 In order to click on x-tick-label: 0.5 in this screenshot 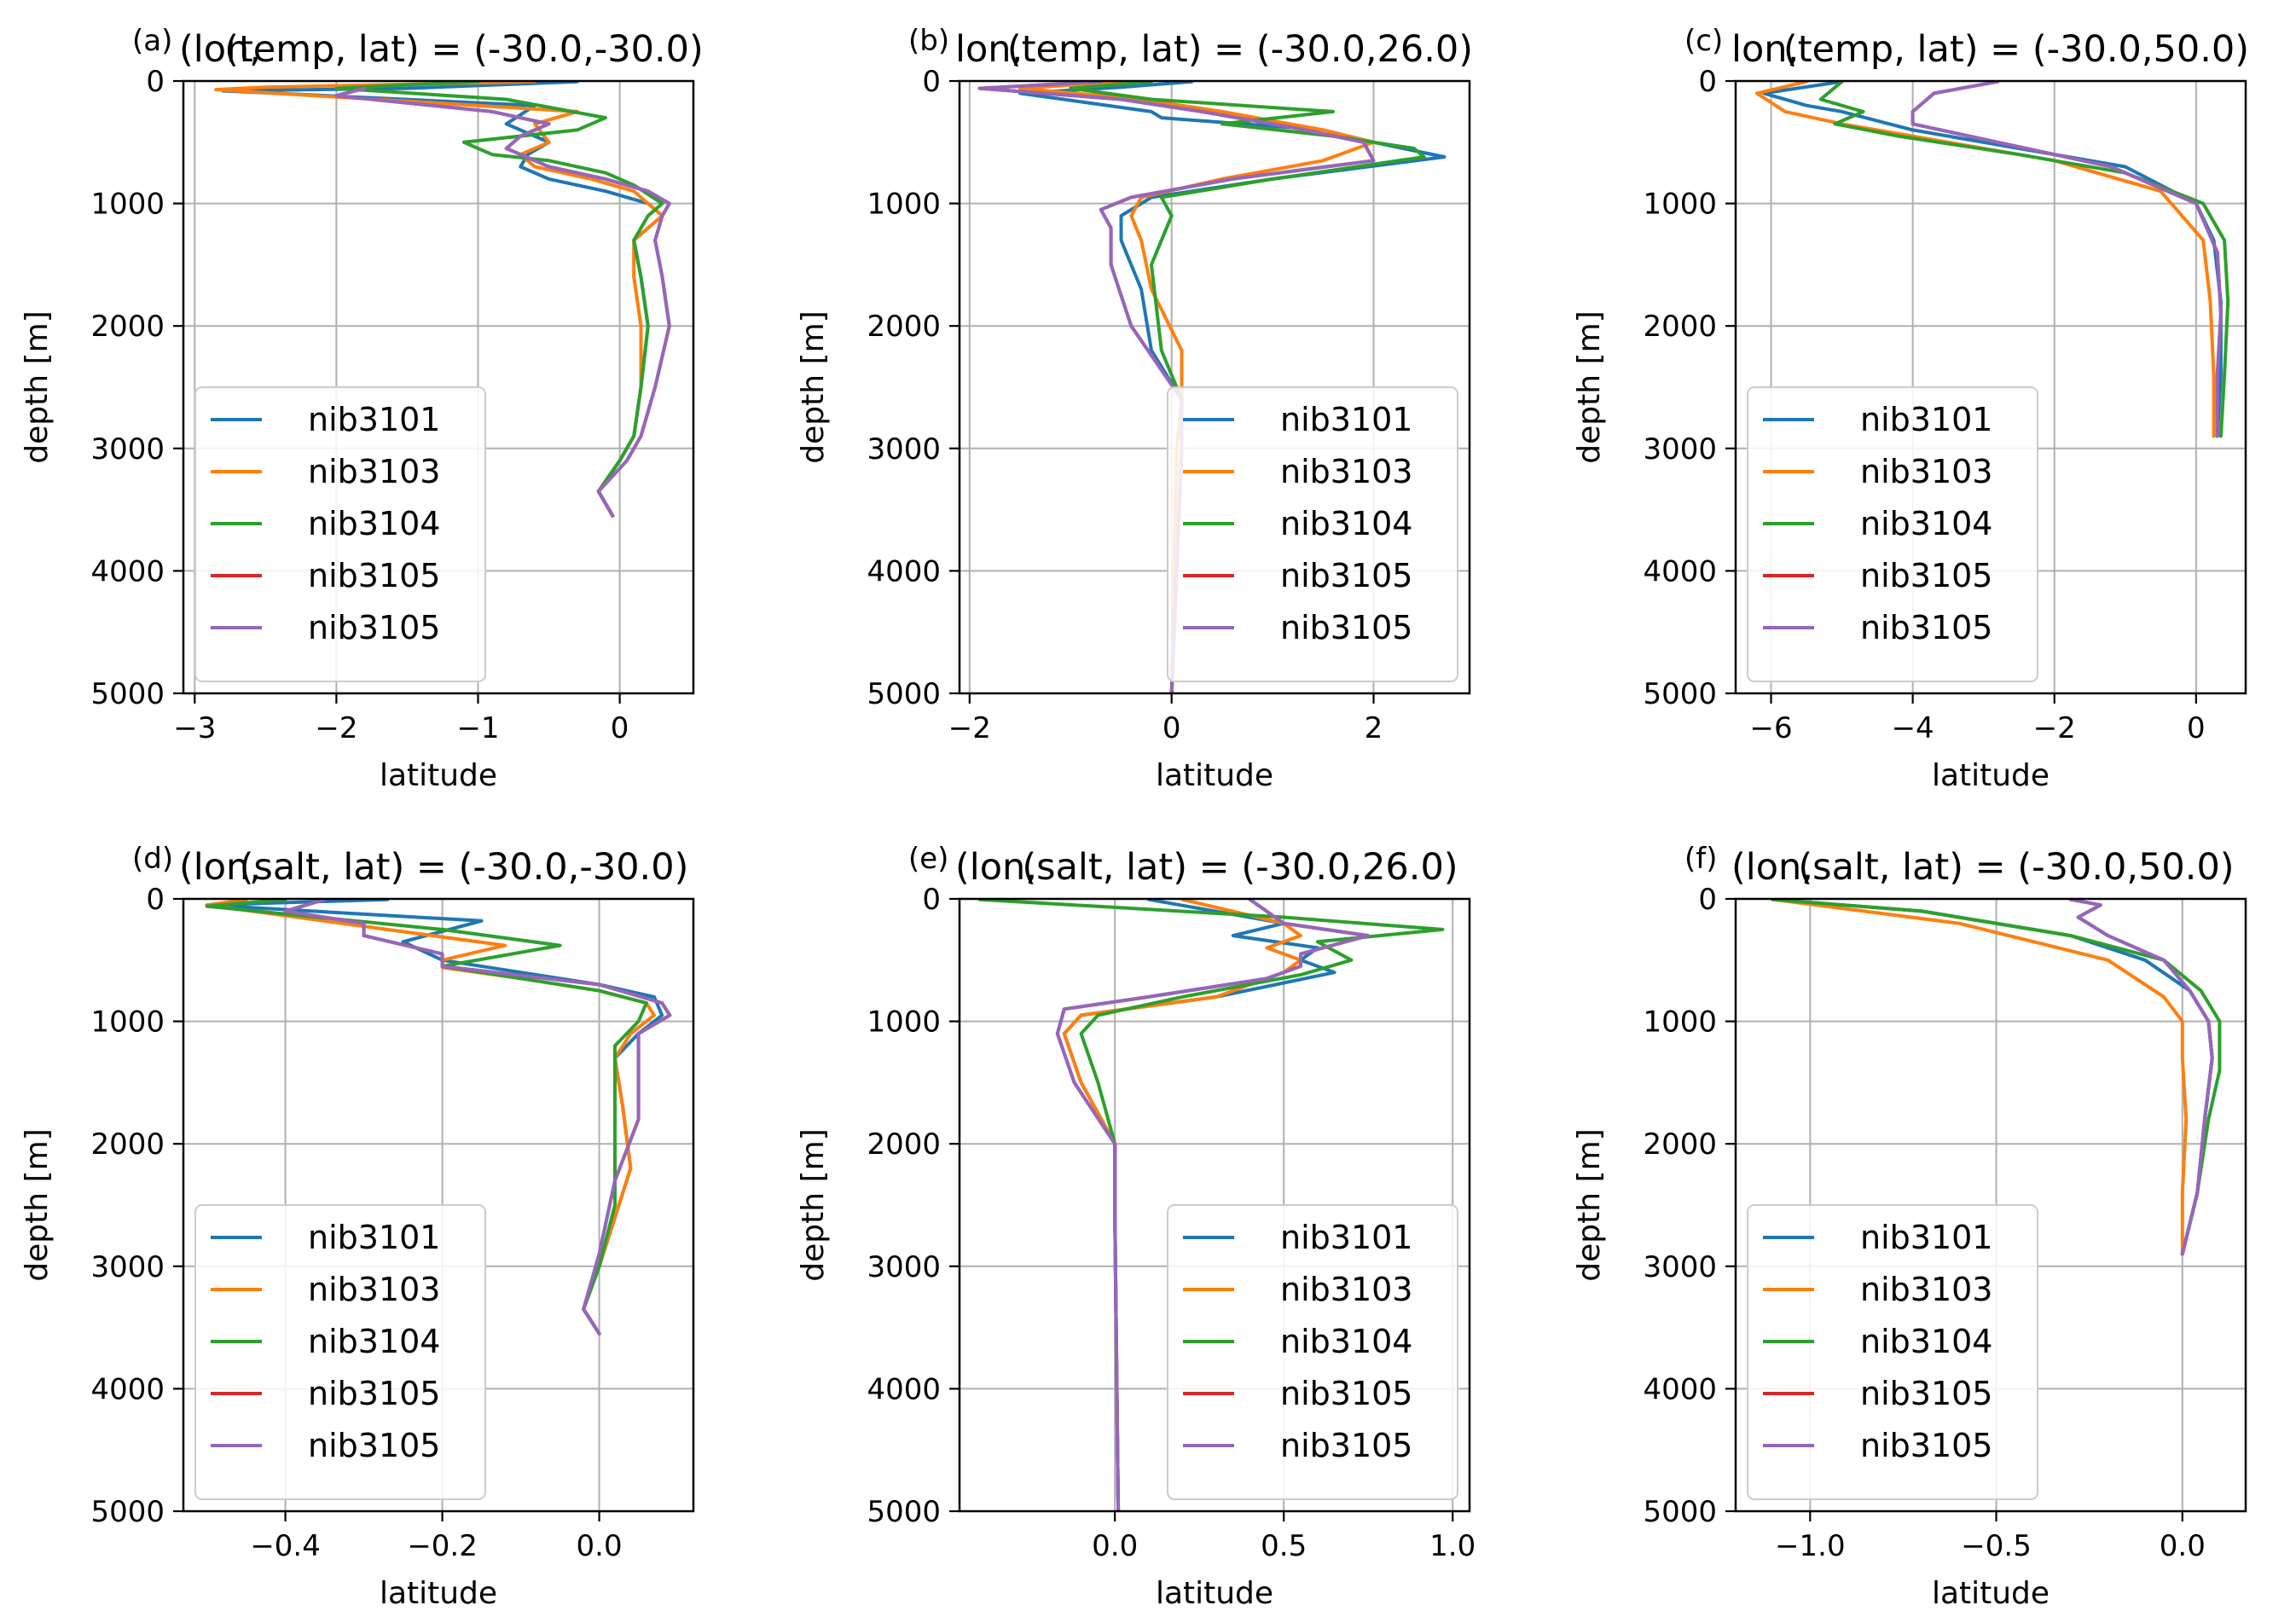, I will do `click(1284, 1546)`.